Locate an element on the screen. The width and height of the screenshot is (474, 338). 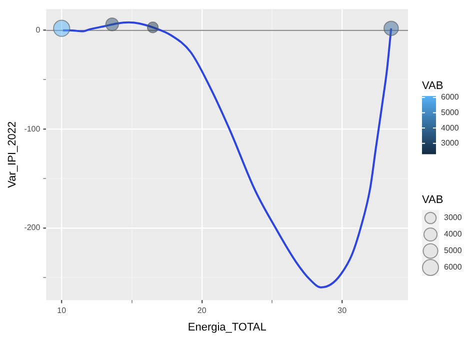
y-tick-label: -100 is located at coordinates (32, 129).